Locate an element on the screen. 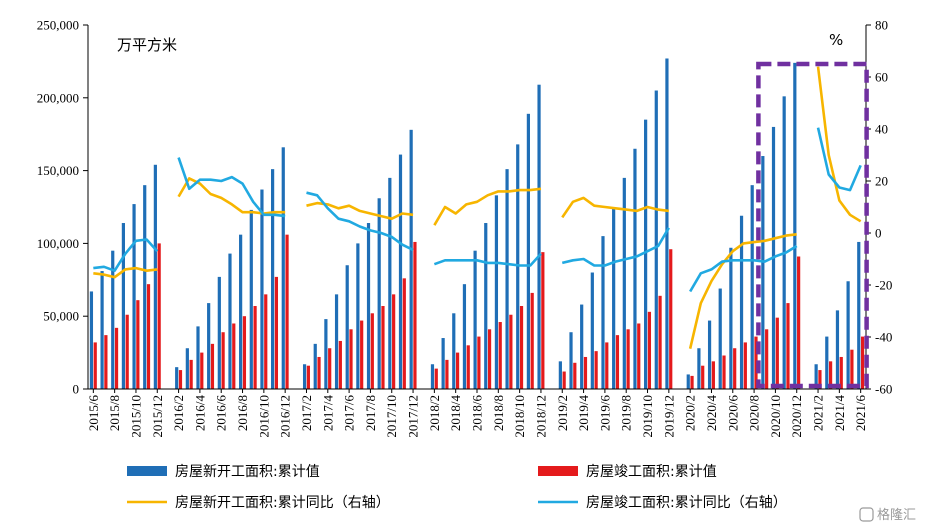  legend-label-1: 房屋新开工面积:累计值 is located at coordinates (247, 472).